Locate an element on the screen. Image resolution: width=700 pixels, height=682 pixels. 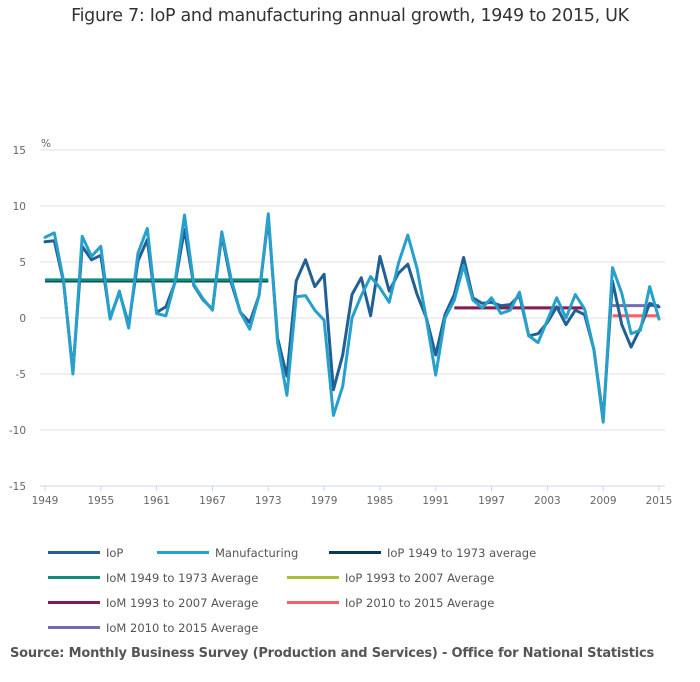
legend-item: IoM 2010 to 2015 Average is located at coordinates (153, 628).